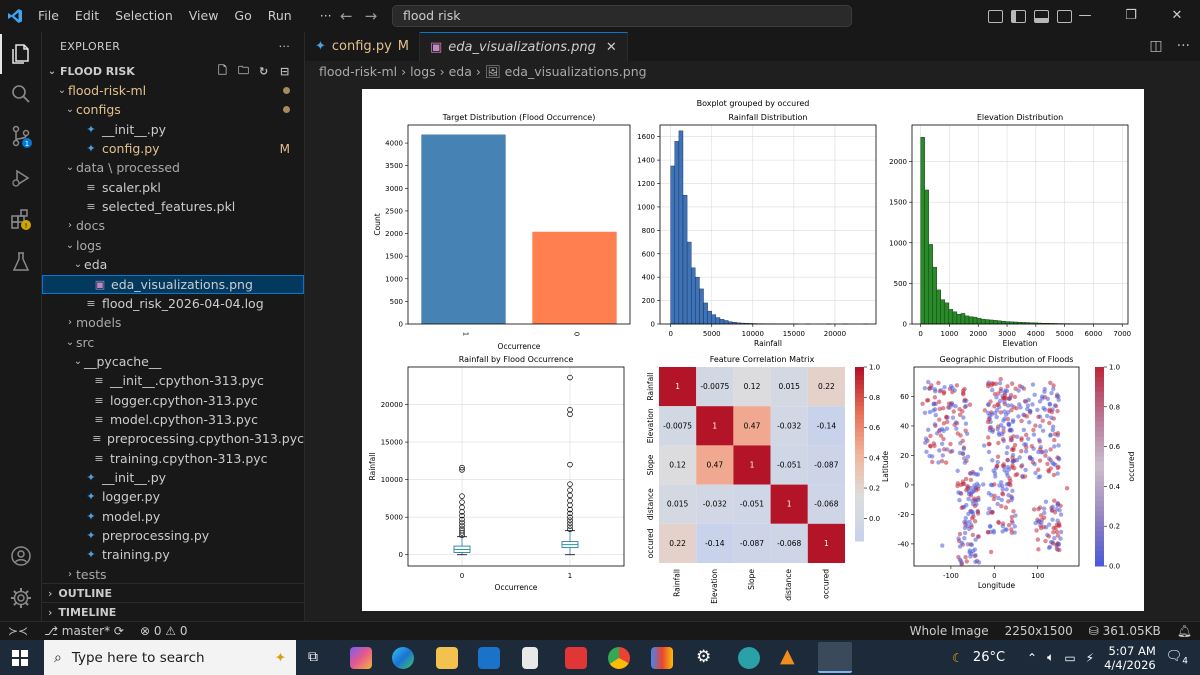  I want to click on split-editor-icon: ◫, so click(1156, 46).